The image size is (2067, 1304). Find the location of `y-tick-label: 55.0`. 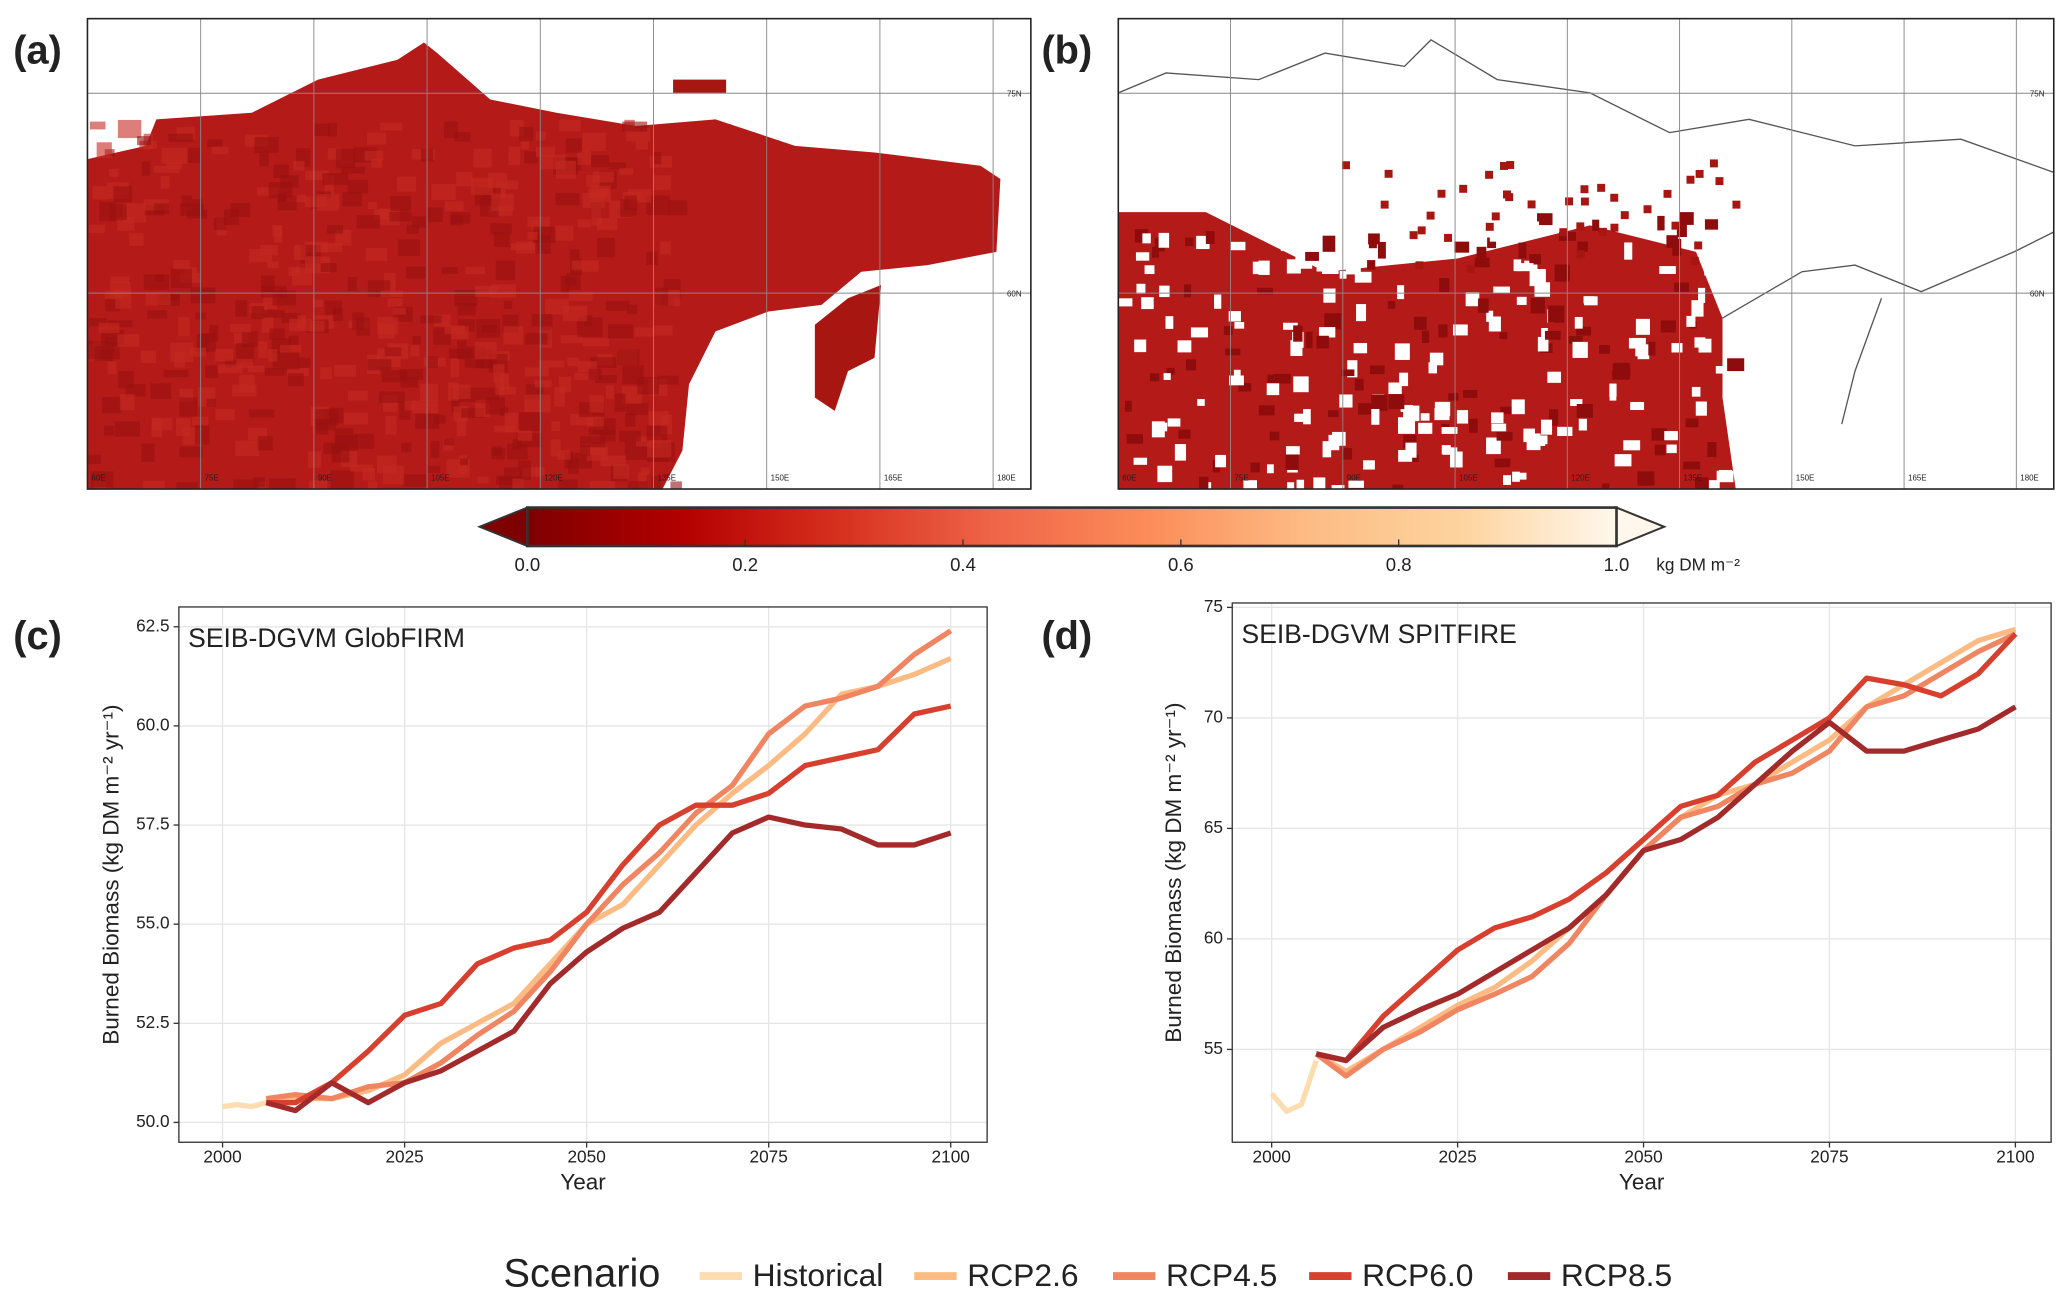

y-tick-label: 55.0 is located at coordinates (153, 923).